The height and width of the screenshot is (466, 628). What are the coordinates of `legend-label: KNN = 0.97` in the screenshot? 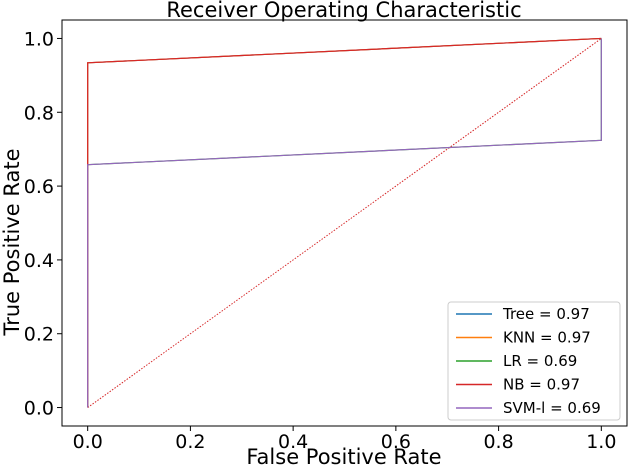 It's located at (547, 338).